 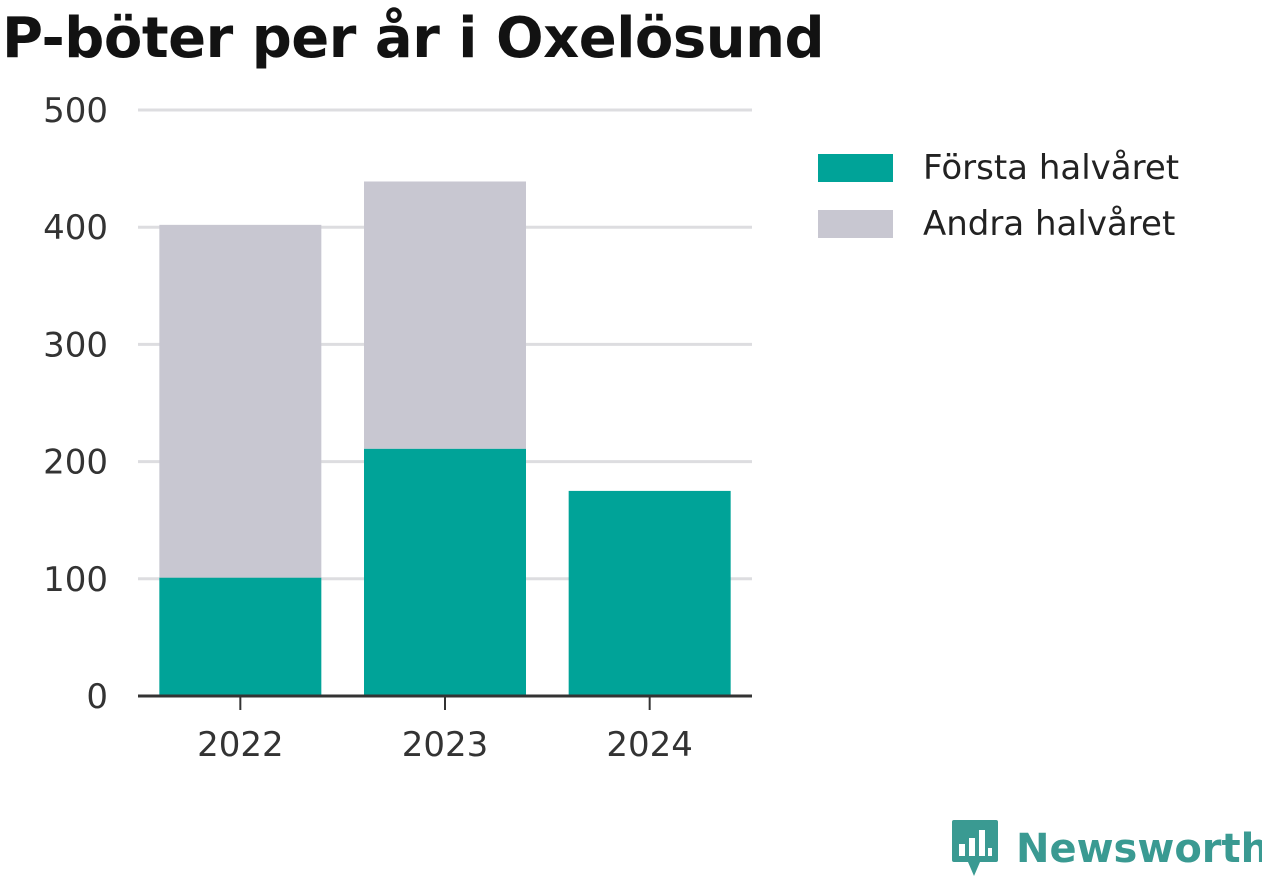 What do you see at coordinates (75, 111) in the screenshot?
I see `y-tick-label: 500` at bounding box center [75, 111].